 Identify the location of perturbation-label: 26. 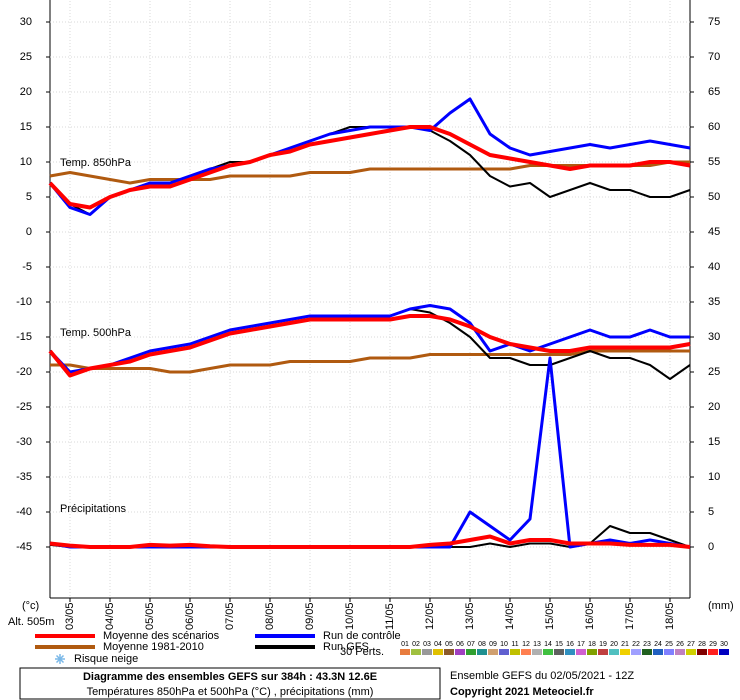
(680, 644).